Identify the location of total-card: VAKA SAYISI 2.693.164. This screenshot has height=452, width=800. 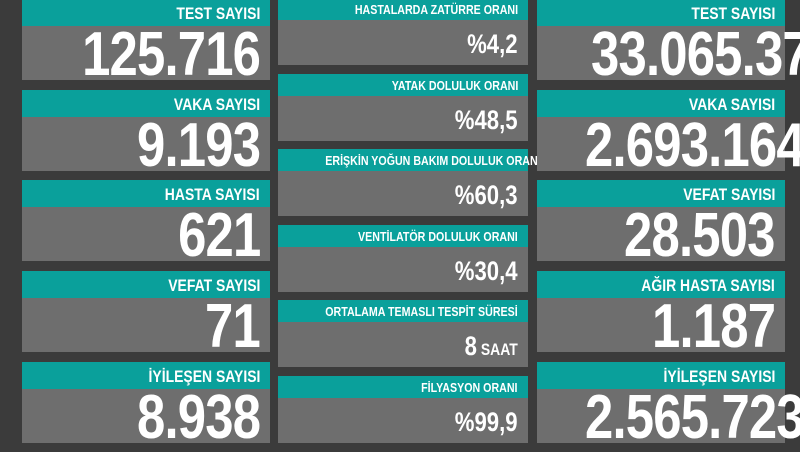
(668, 132).